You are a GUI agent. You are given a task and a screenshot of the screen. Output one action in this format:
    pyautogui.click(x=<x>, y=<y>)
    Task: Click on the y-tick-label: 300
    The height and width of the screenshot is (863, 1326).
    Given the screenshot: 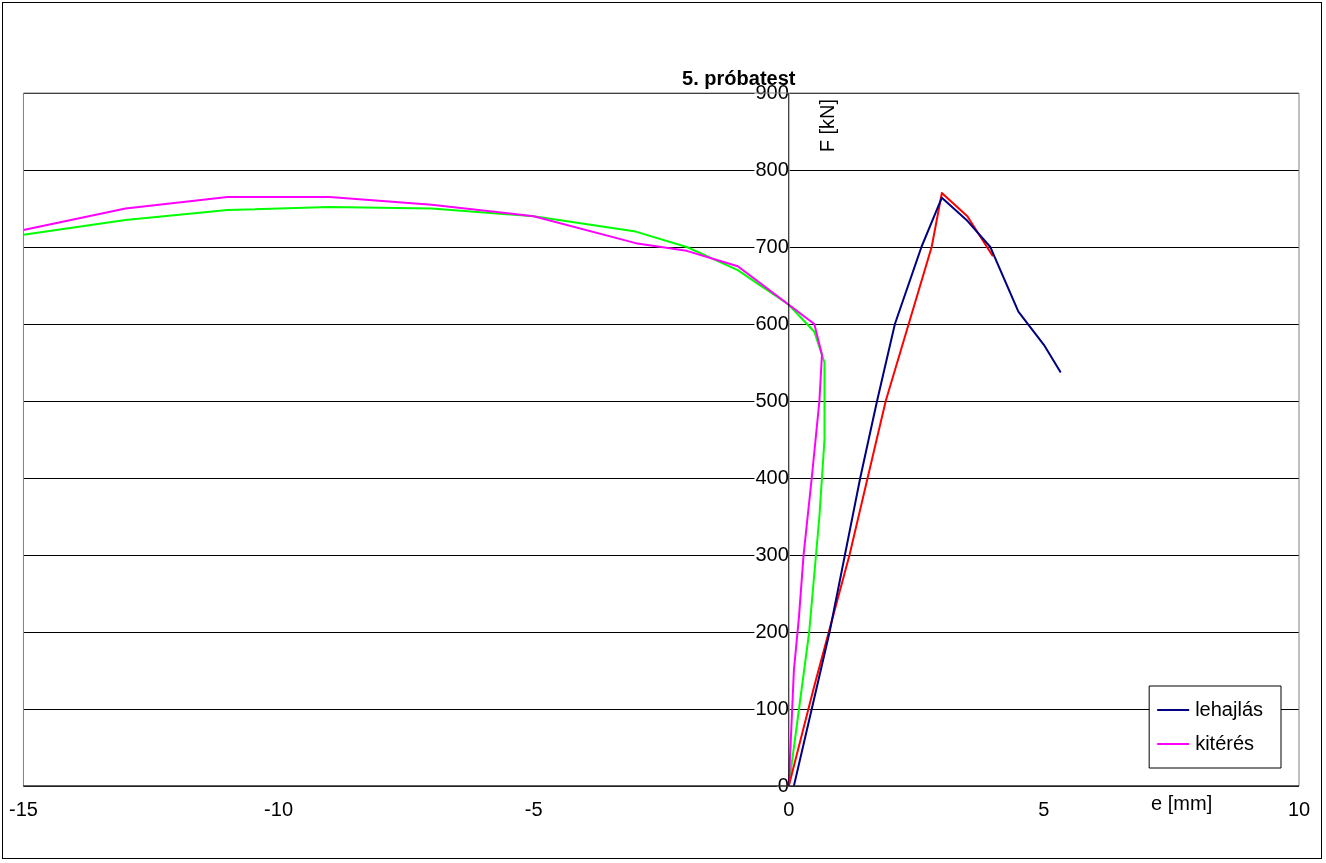 What is the action you would take?
    pyautogui.click(x=772, y=553)
    